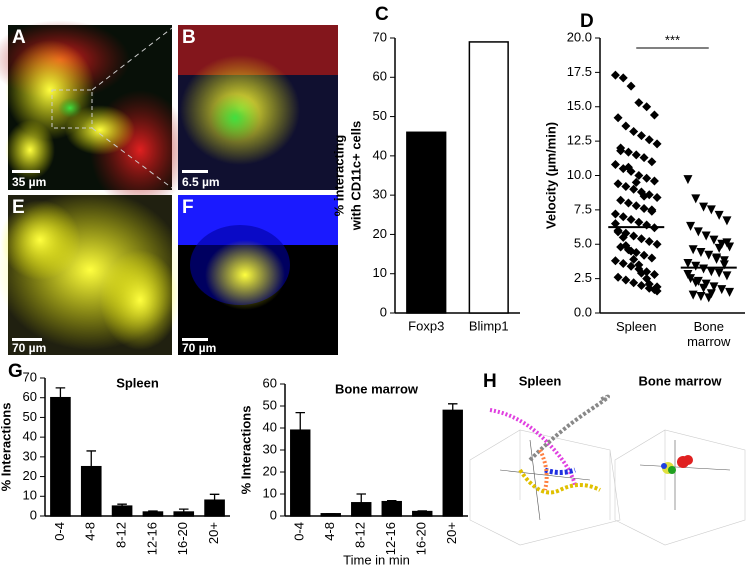 The width and height of the screenshot is (751, 570). What do you see at coordinates (583, 277) in the screenshot?
I see `y-tick-label: 2.5` at bounding box center [583, 277].